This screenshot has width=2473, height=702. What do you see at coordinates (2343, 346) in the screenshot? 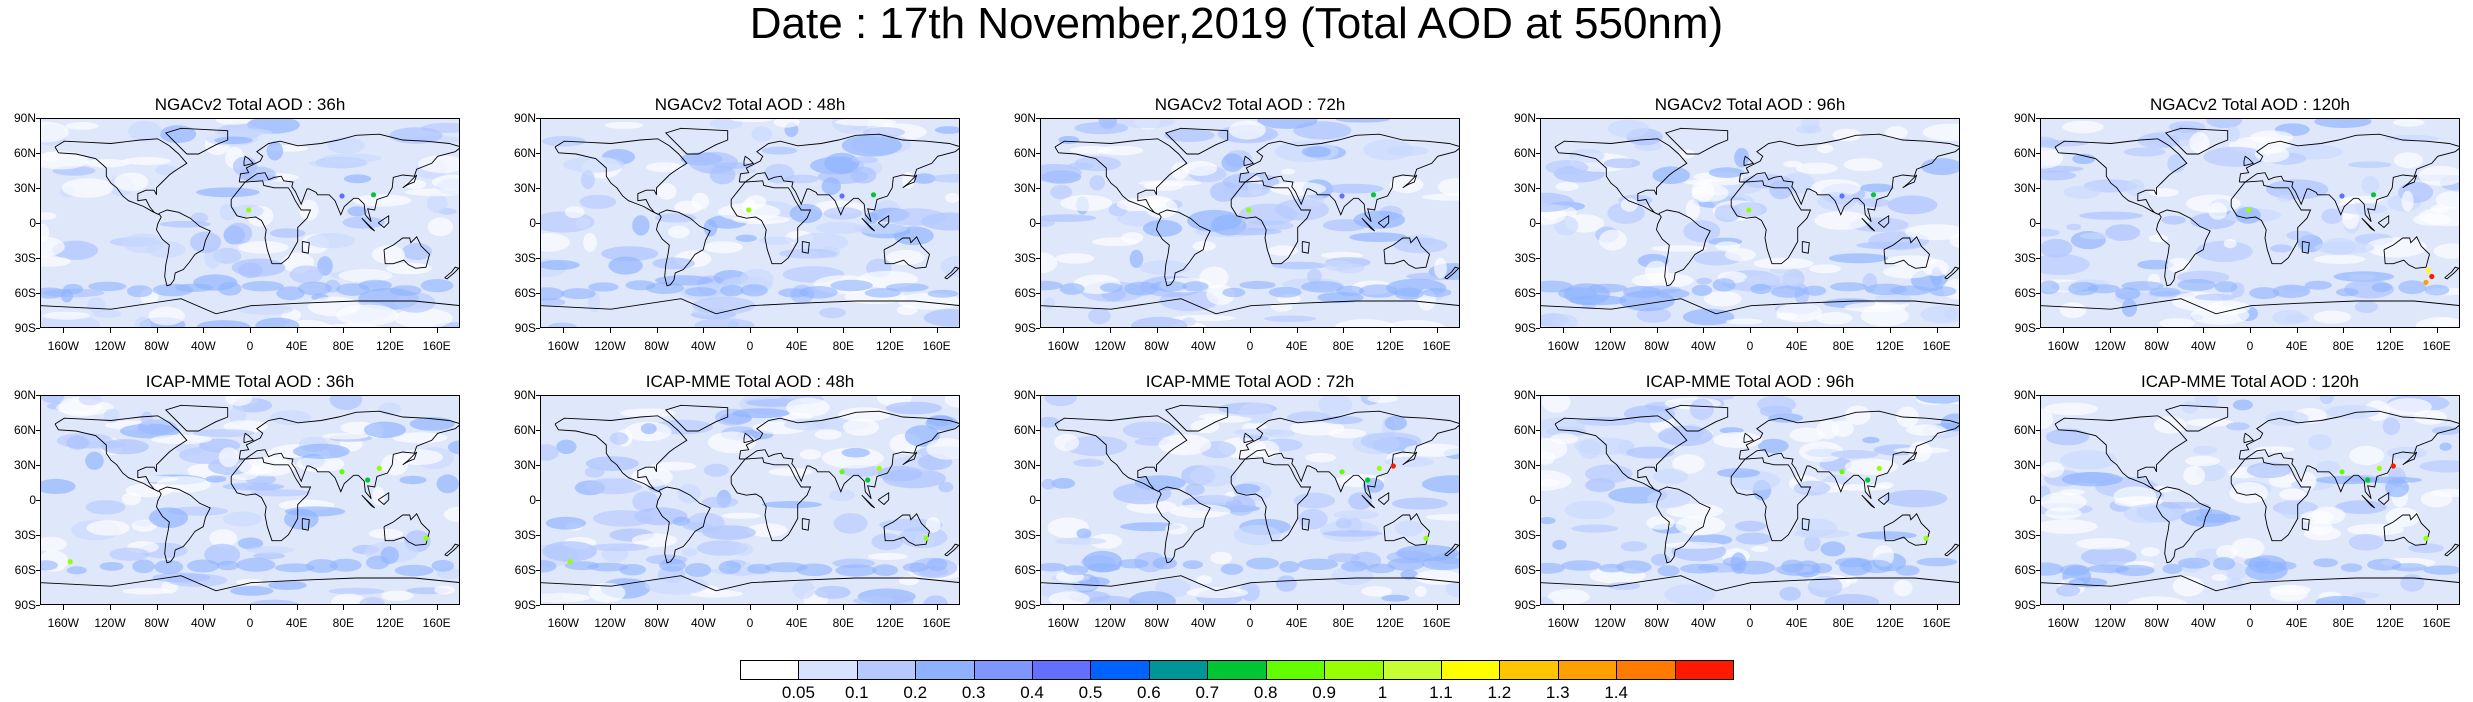
I see `longitude-label: 80E` at bounding box center [2343, 346].